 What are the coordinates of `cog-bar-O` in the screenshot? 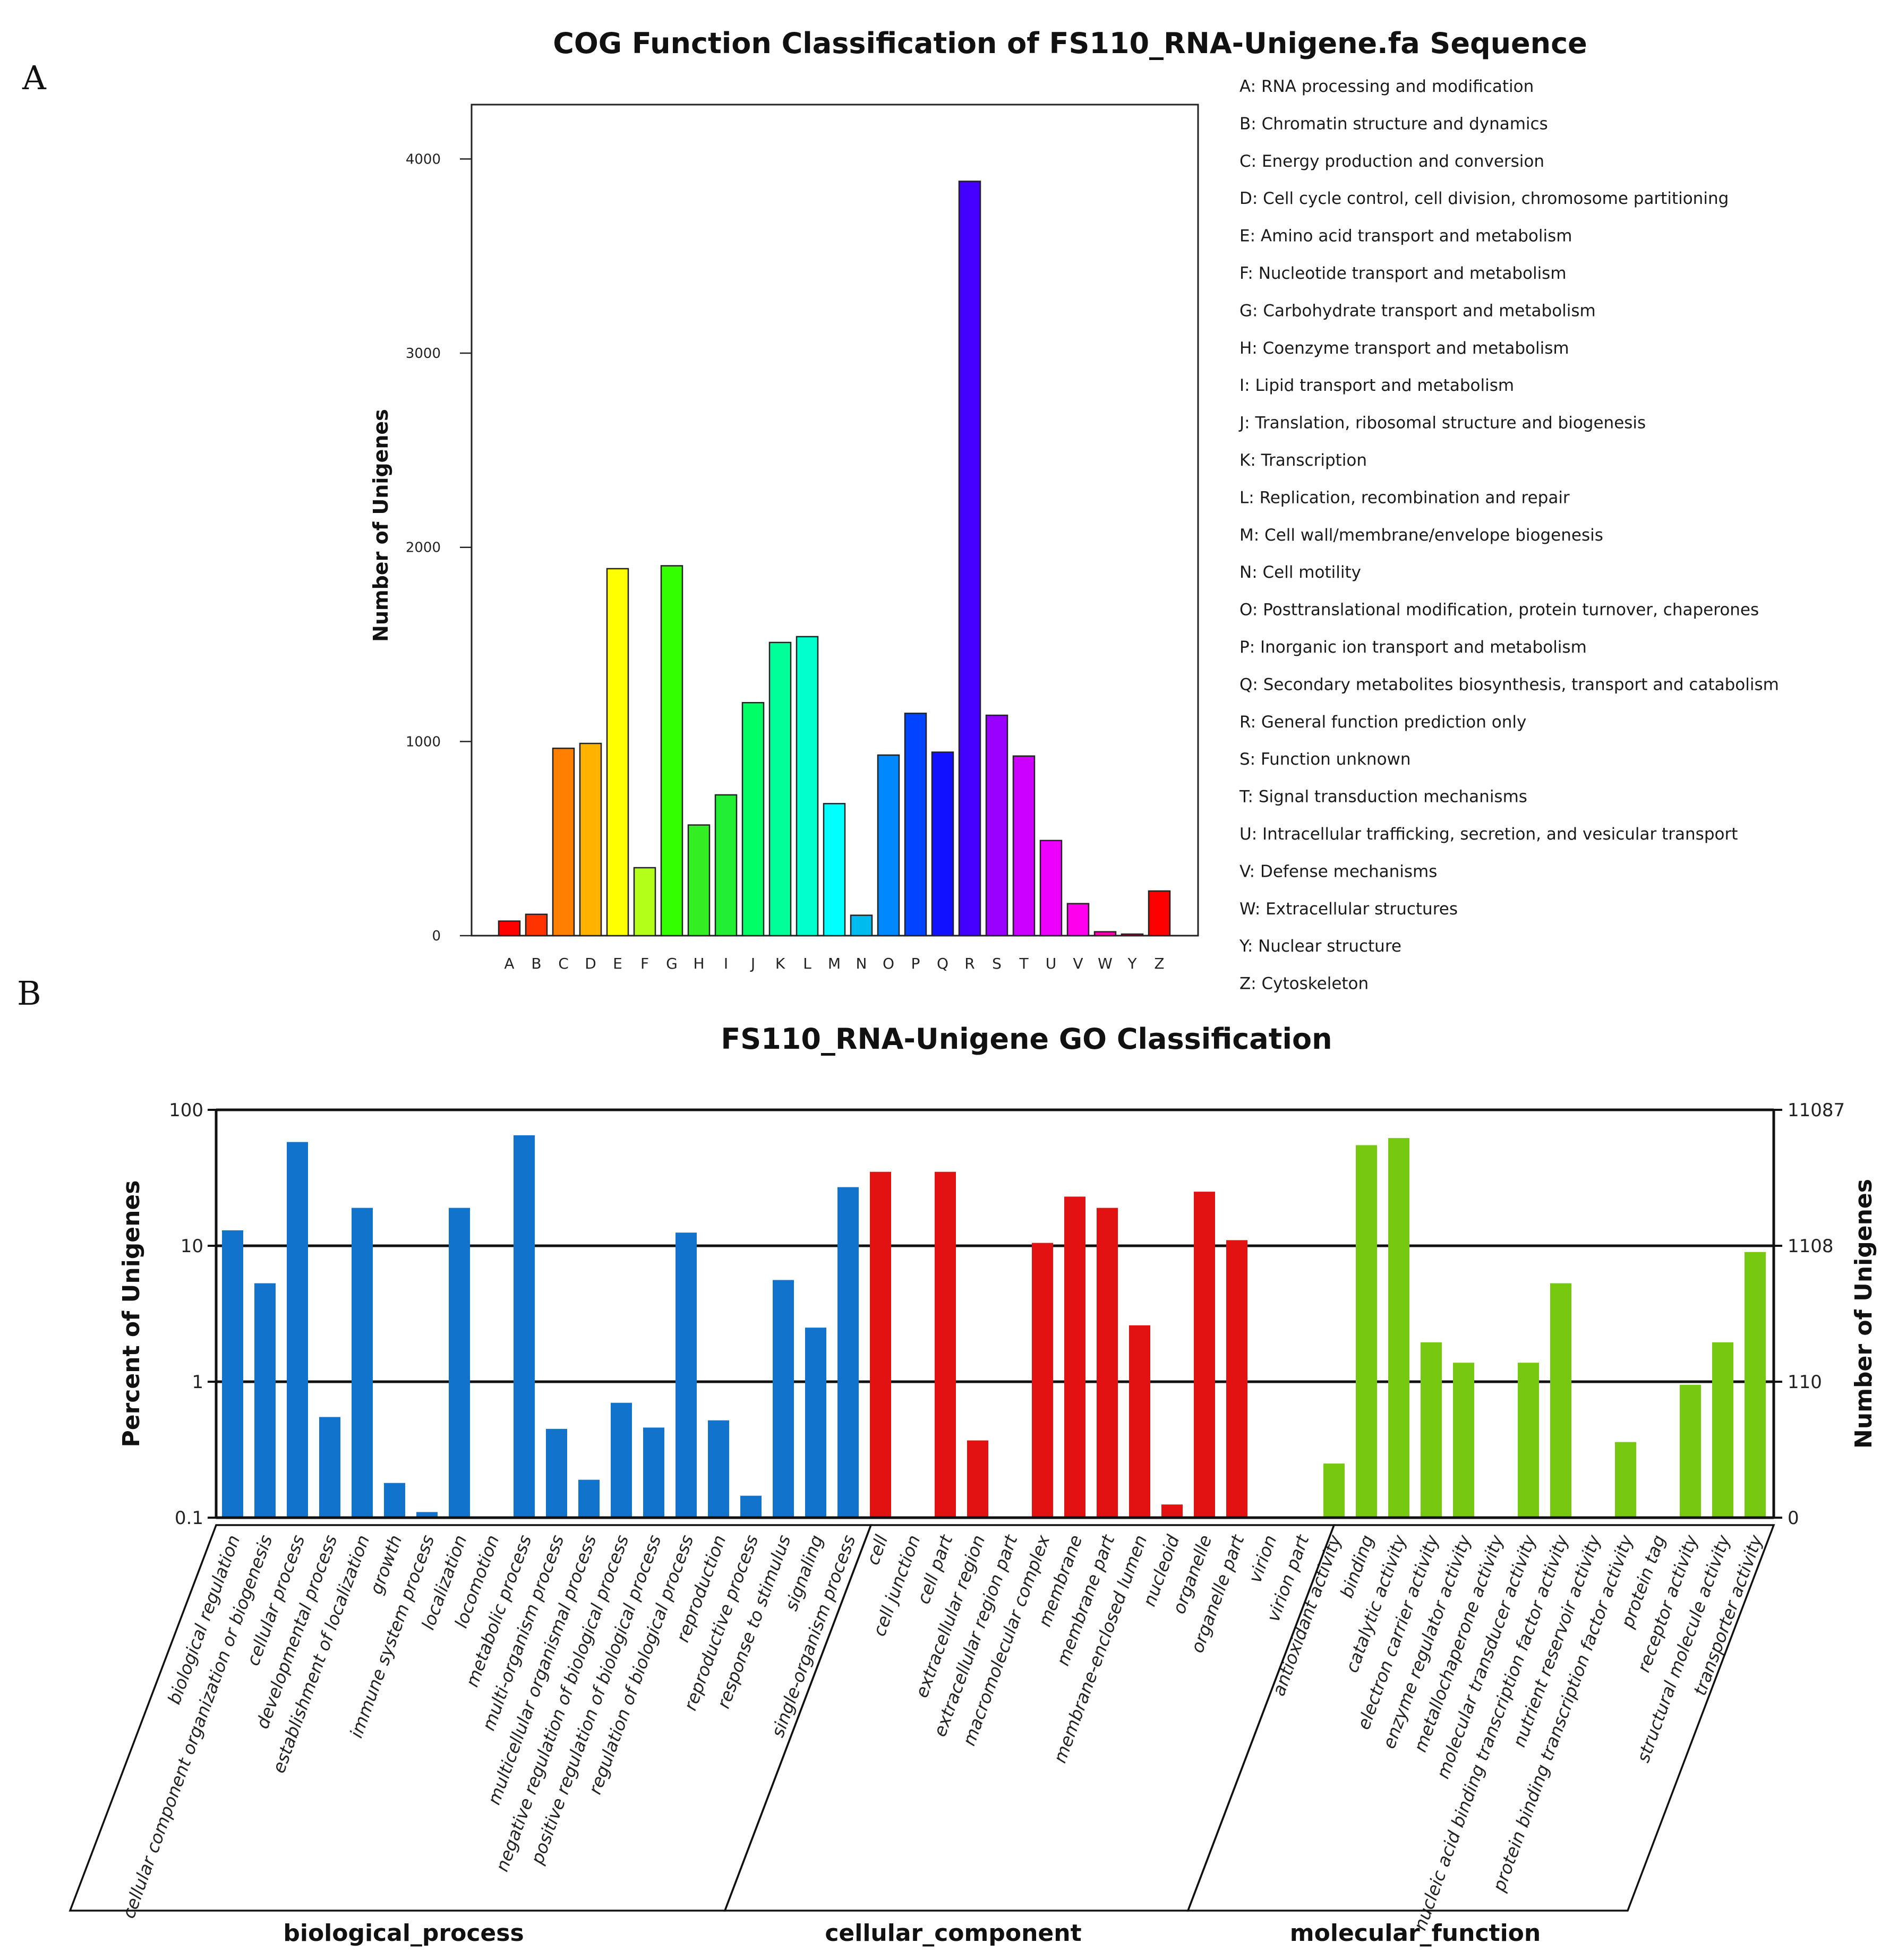 It's located at (888, 846).